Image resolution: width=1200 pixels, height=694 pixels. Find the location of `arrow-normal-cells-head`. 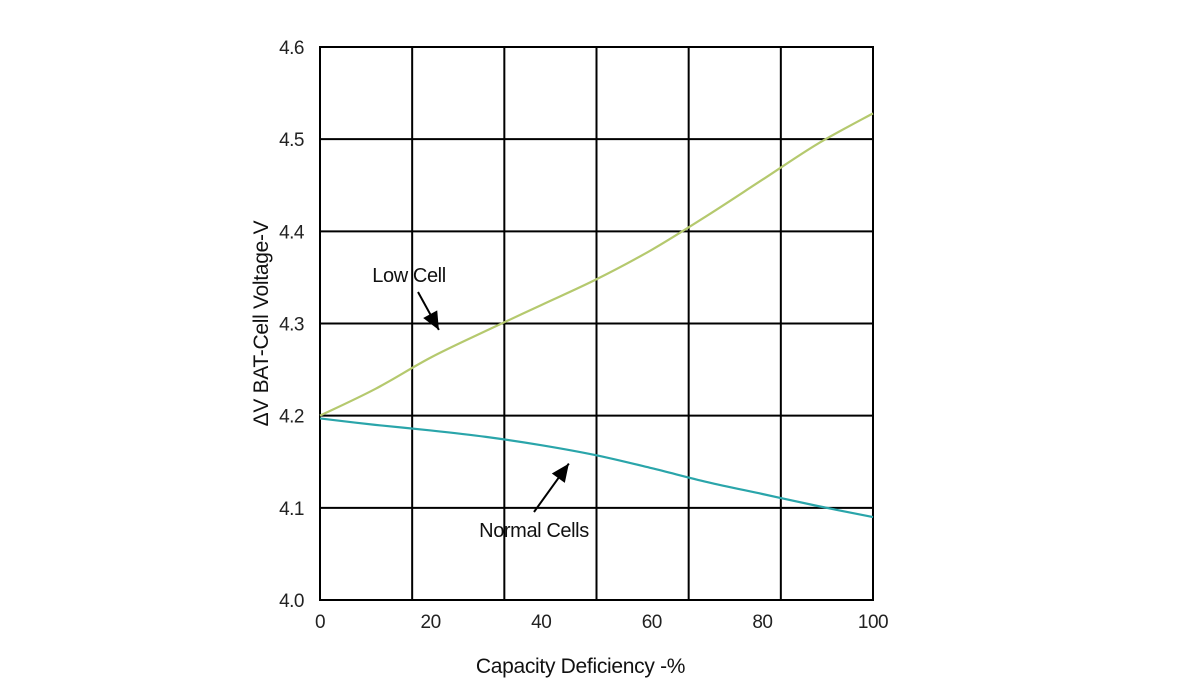

arrow-normal-cells-head is located at coordinates (560, 473).